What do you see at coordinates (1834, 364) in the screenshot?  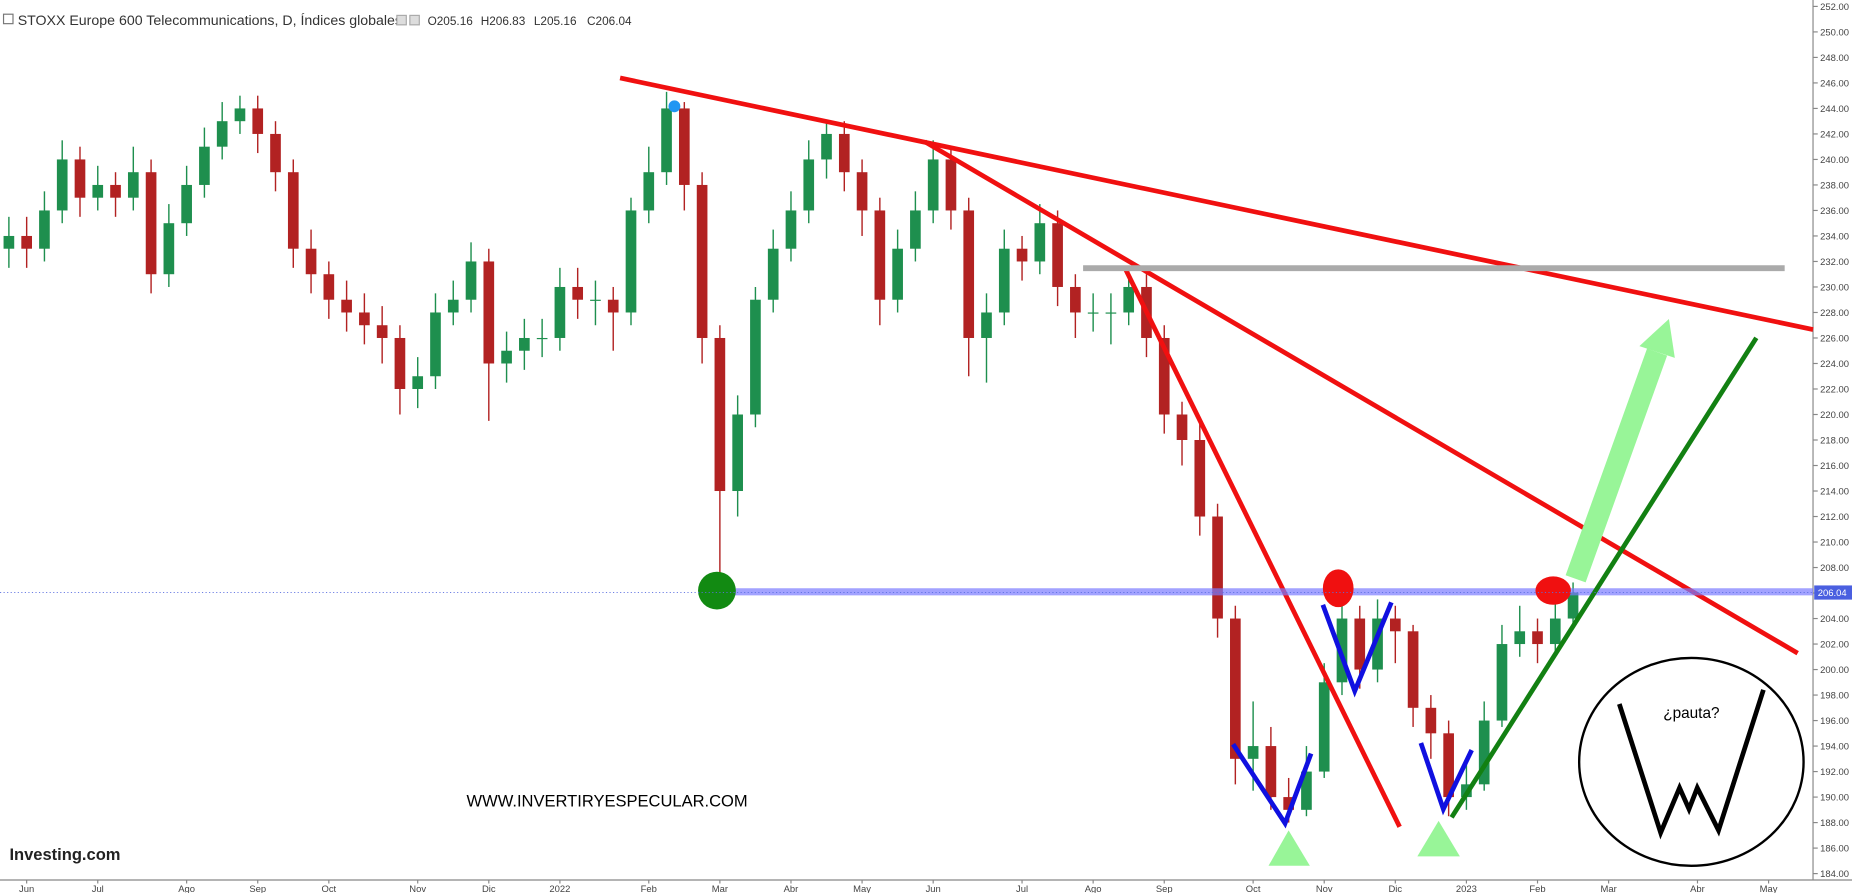 I see `y-tick-label: 224.00` at bounding box center [1834, 364].